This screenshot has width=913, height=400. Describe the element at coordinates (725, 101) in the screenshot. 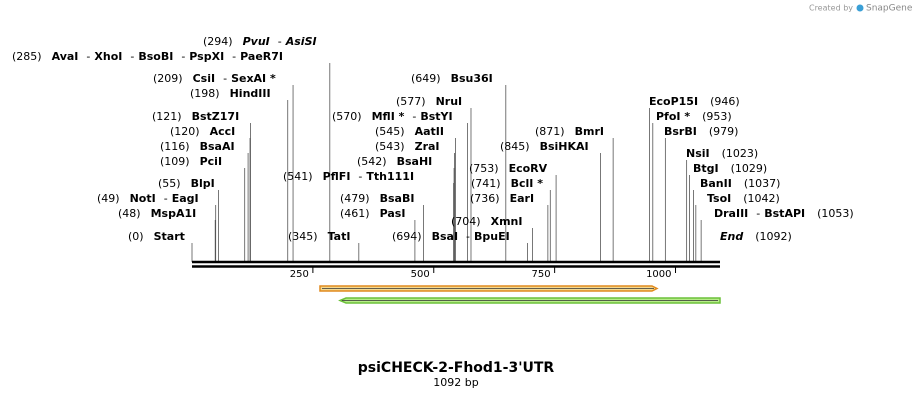

I see `site-position: (946)` at that location.